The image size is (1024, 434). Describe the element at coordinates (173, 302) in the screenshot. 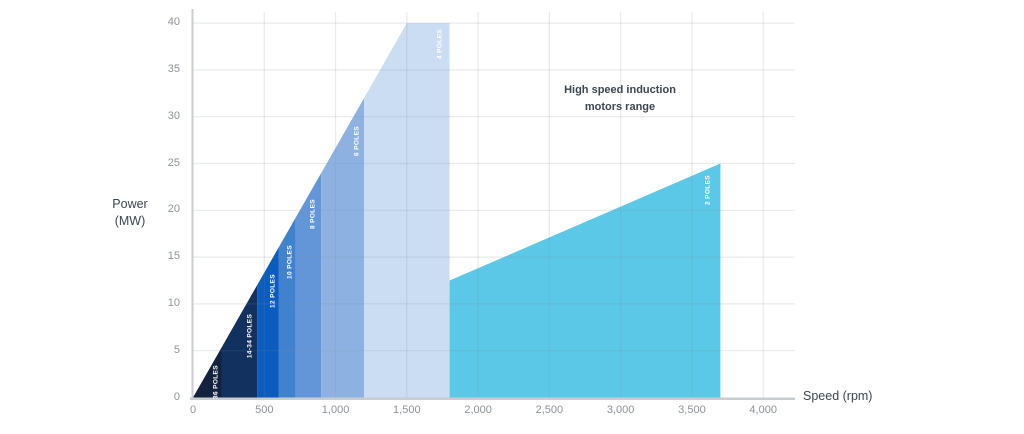

I see `y-tick-label: 10` at that location.